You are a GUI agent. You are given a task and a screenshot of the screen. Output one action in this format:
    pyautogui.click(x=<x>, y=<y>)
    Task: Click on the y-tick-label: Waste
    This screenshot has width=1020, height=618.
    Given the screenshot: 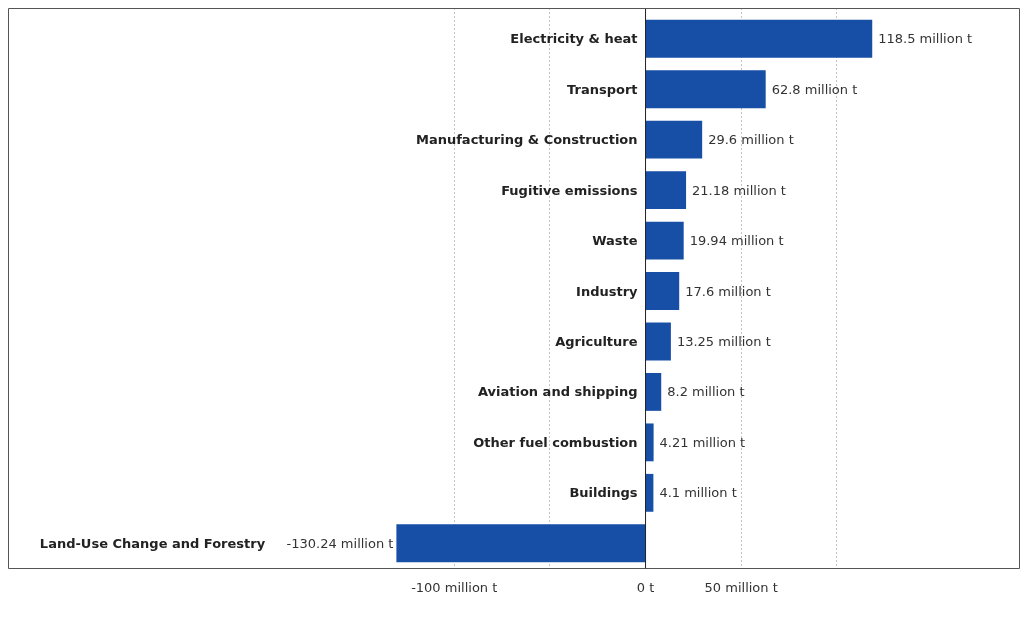 What is the action you would take?
    pyautogui.click(x=615, y=241)
    